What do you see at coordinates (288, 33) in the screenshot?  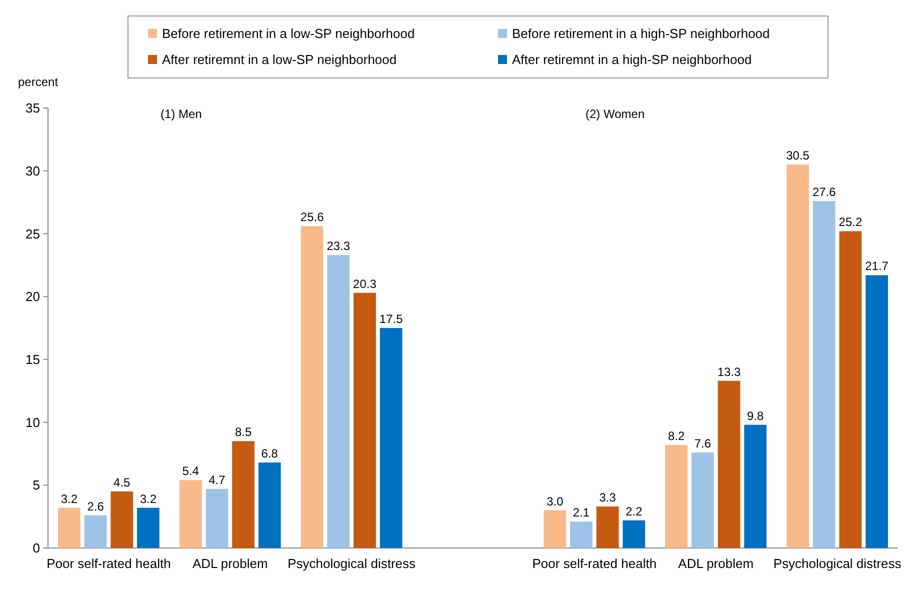 I see `legend-label: Before retirement in a low-SP neighborhood` at bounding box center [288, 33].